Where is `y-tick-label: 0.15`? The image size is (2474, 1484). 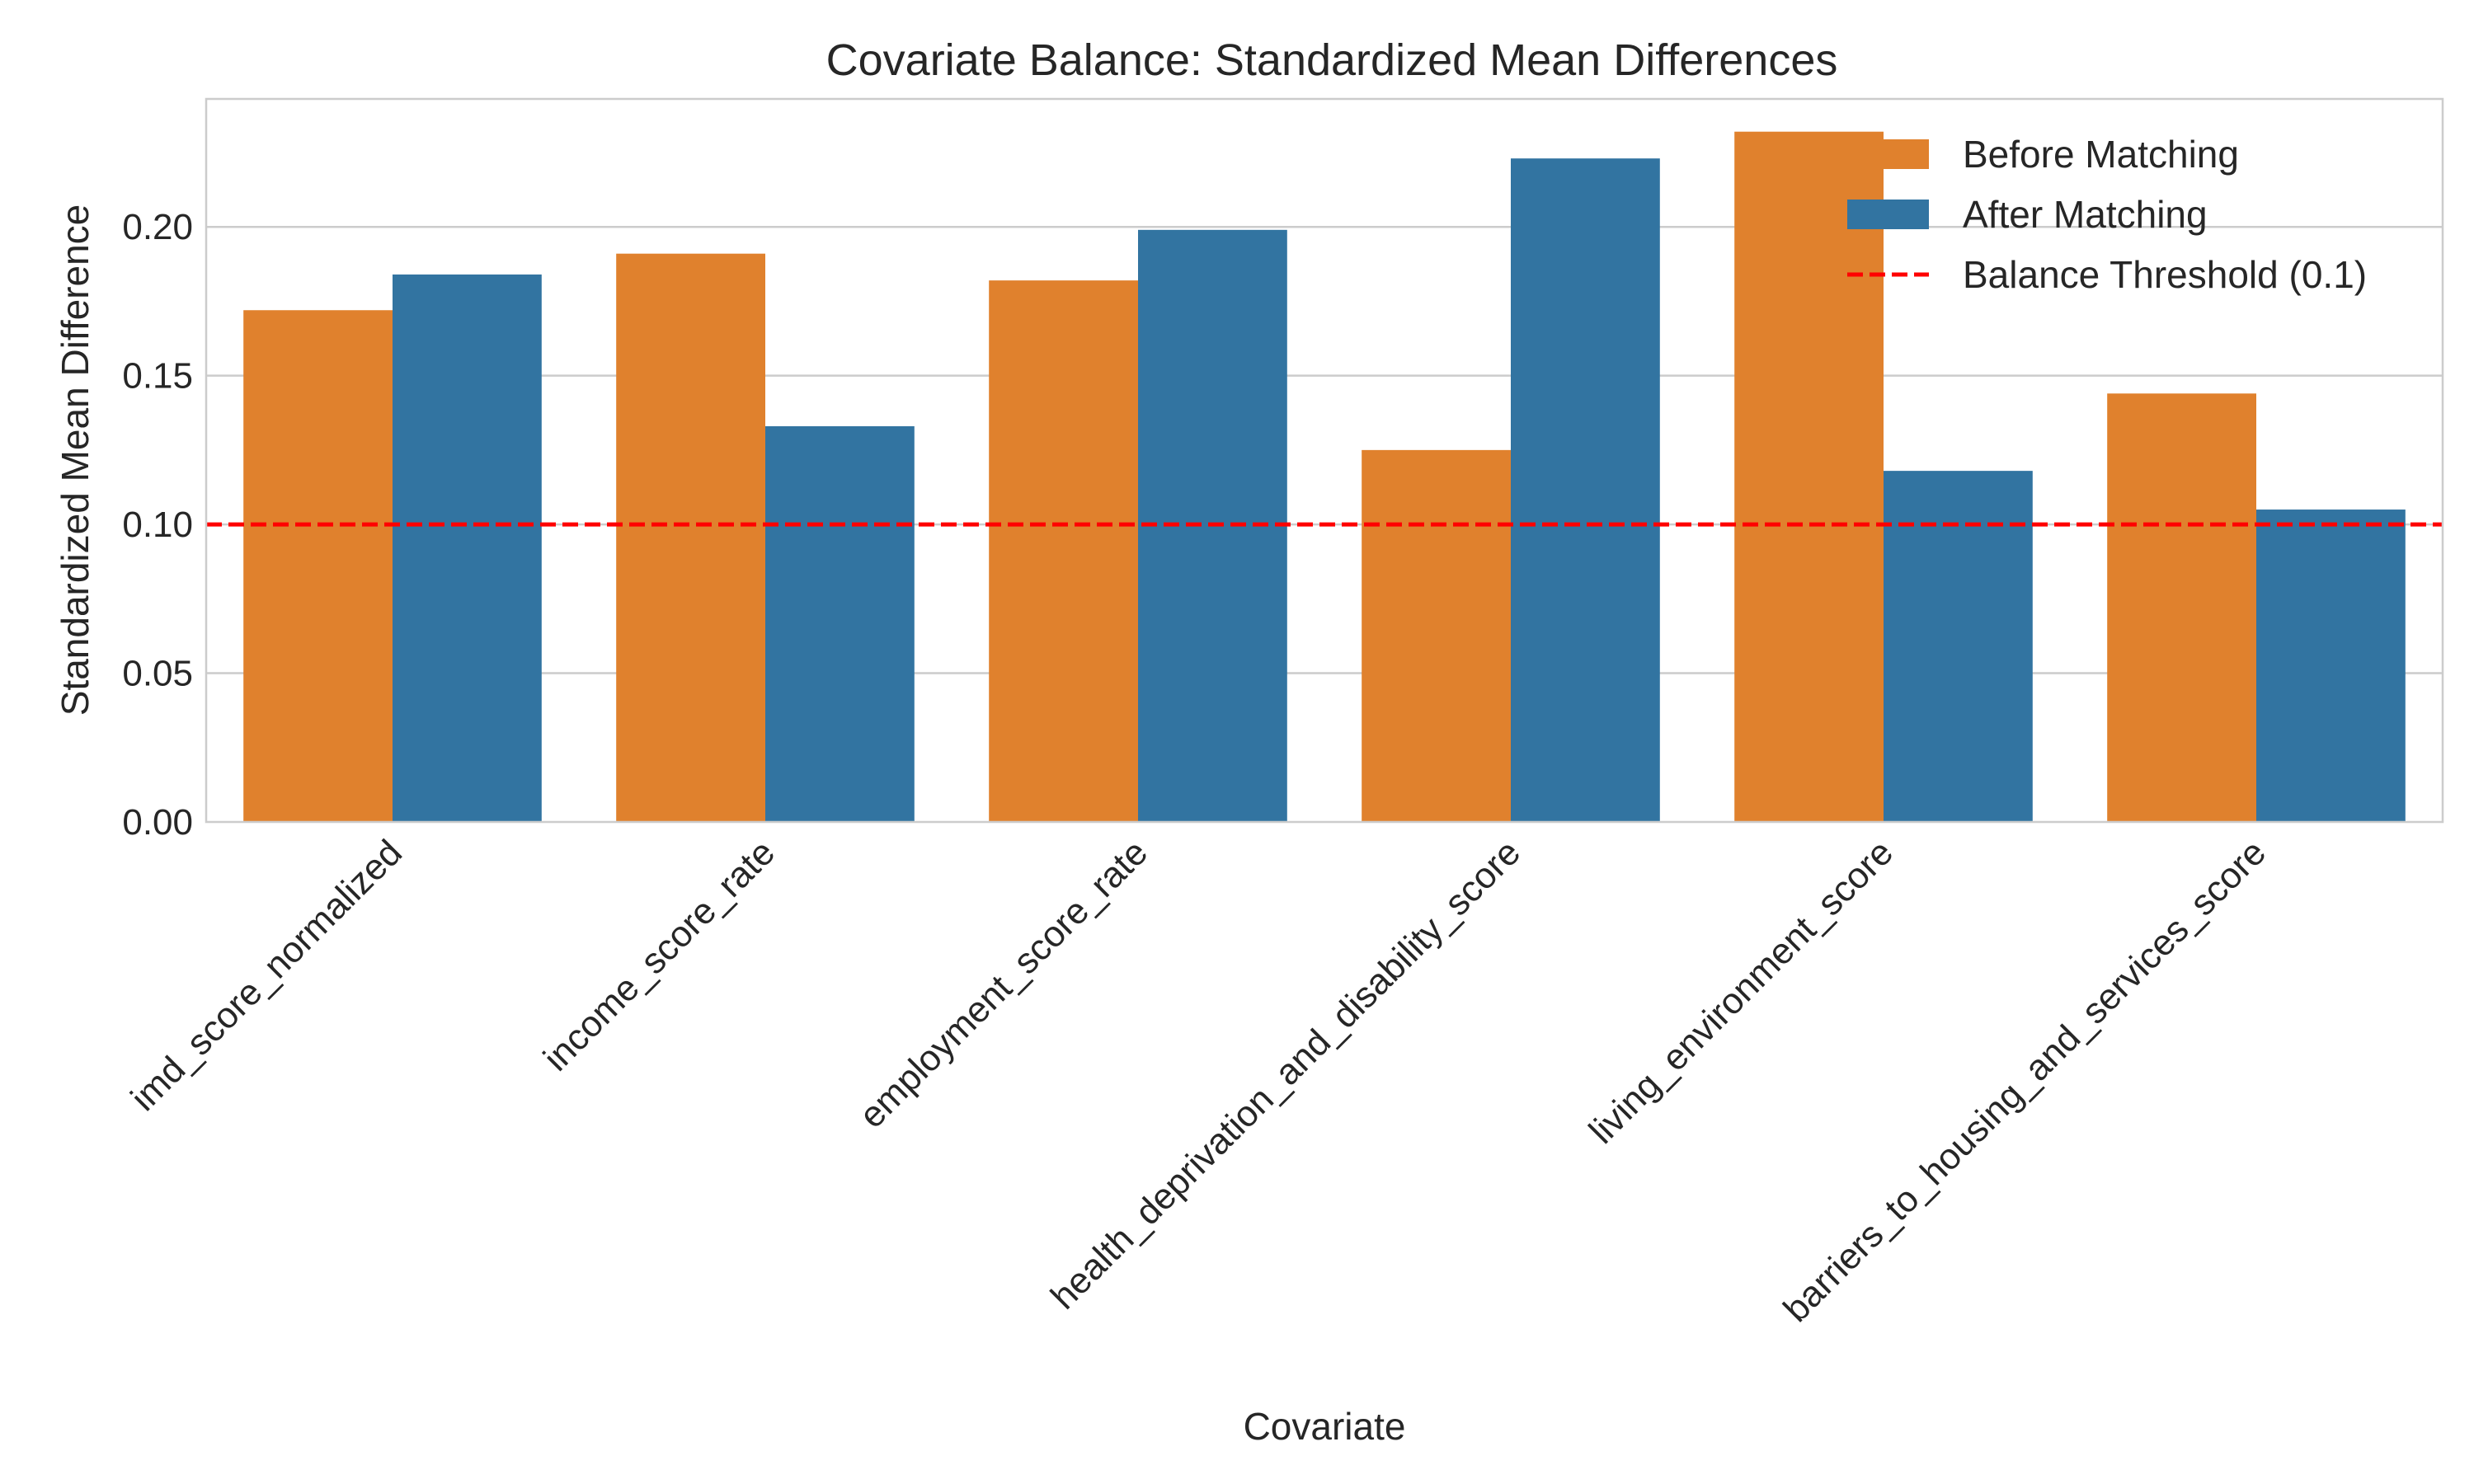
y-tick-label: 0.15 is located at coordinates (157, 376).